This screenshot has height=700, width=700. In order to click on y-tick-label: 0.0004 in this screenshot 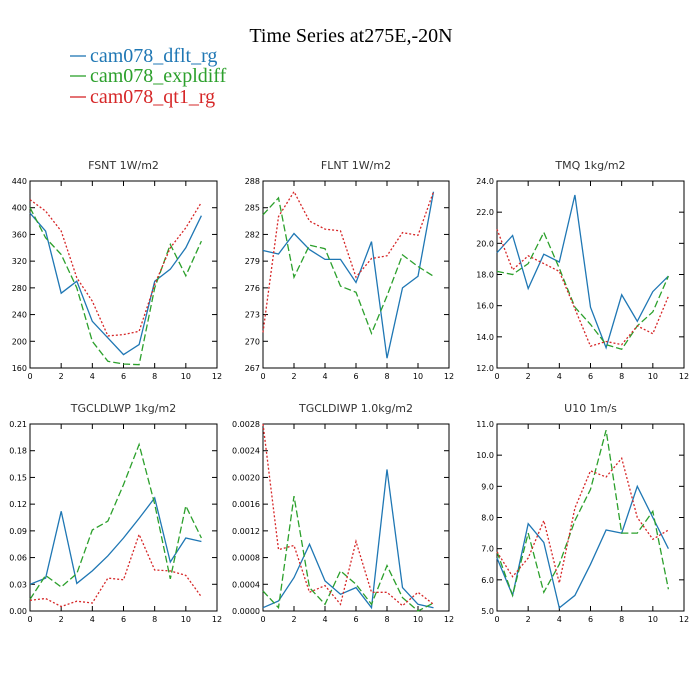, I will do `click(246, 584)`.